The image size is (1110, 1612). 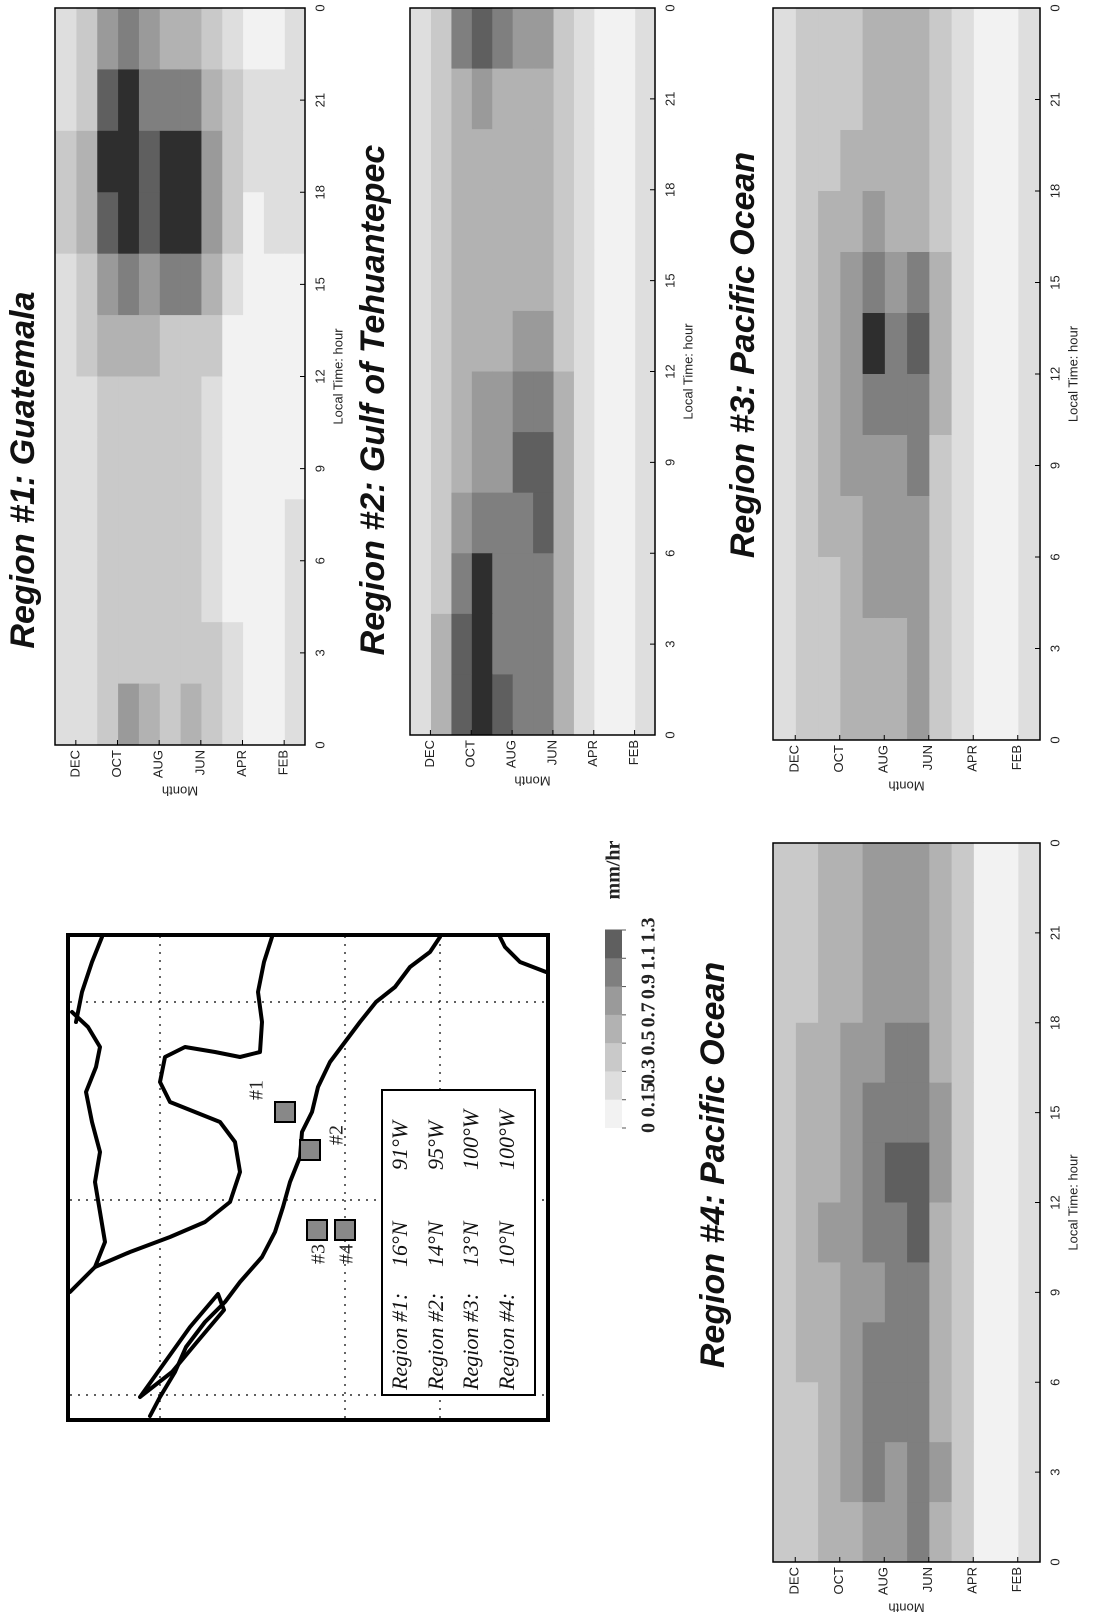 What do you see at coordinates (649, 1128) in the screenshot?
I see `colorbar-label: 0` at bounding box center [649, 1128].